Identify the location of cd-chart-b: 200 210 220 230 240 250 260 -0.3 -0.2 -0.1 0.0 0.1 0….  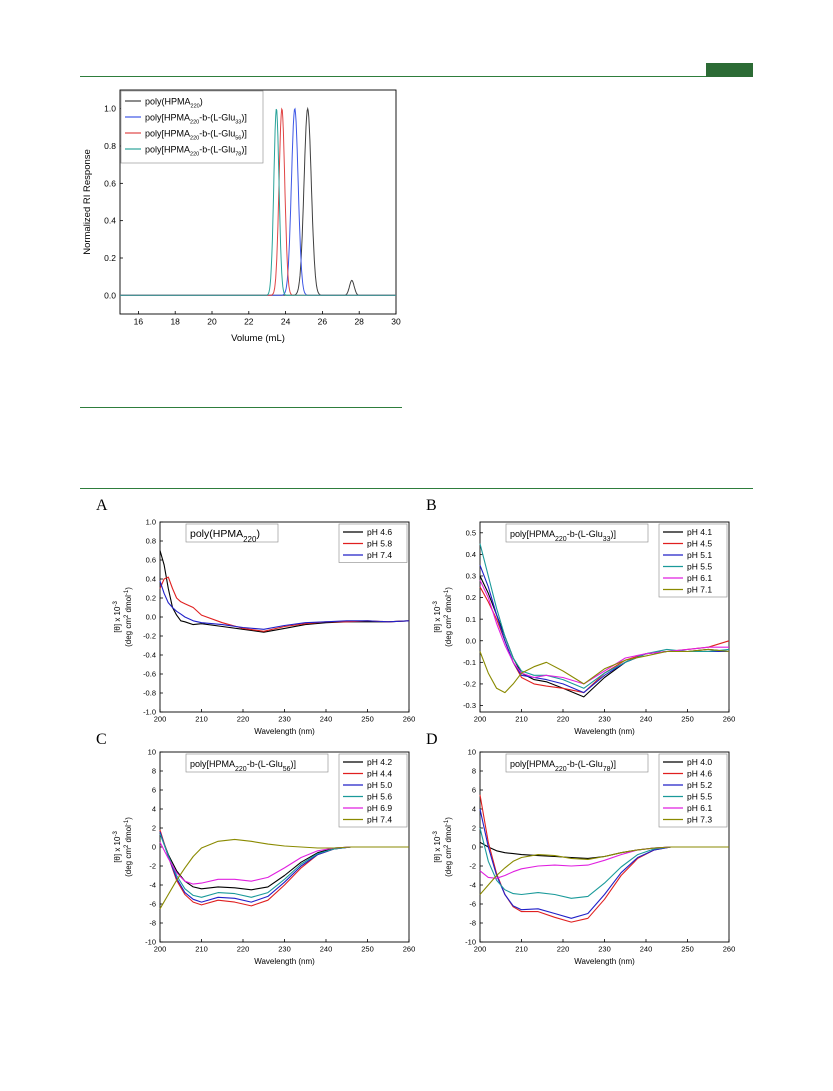
(584, 628).